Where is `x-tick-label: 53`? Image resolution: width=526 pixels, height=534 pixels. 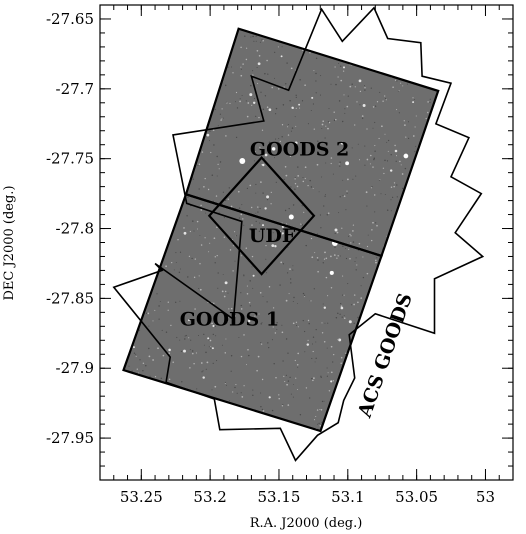 x-tick-label: 53 is located at coordinates (485, 497).